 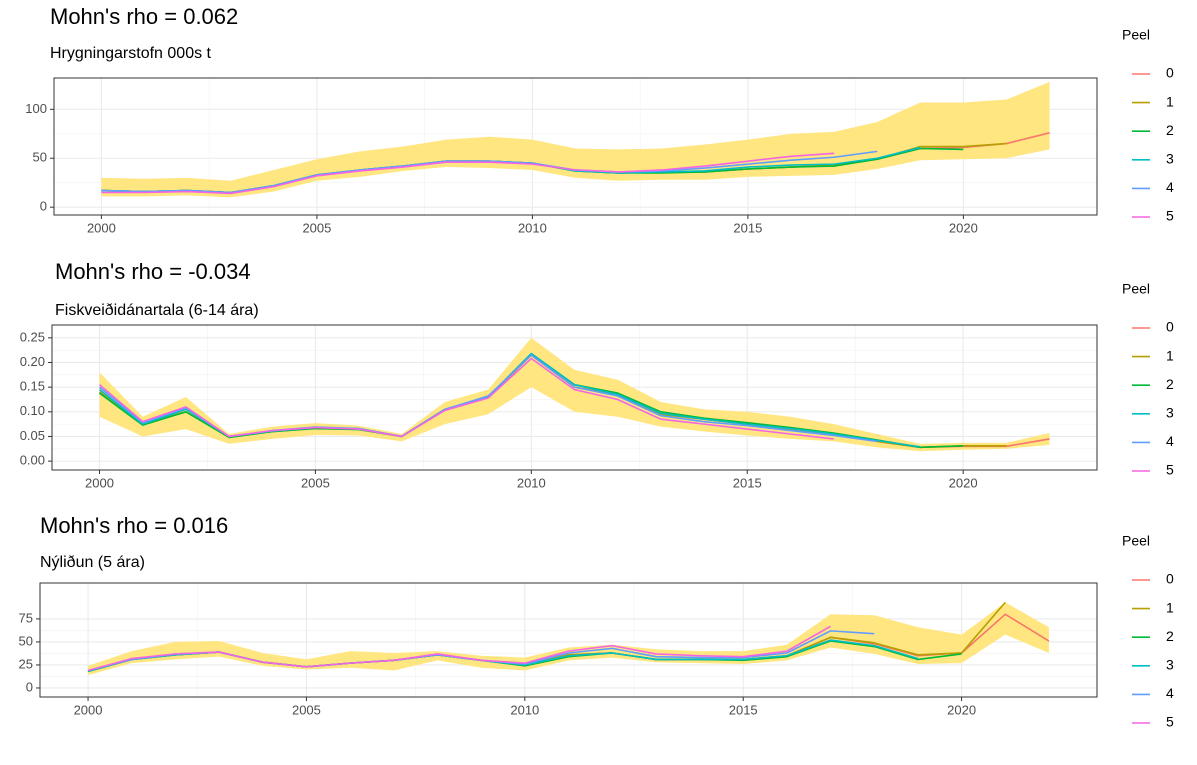 What do you see at coordinates (92, 562) in the screenshot?
I see `chart-subtitle: Nýliðun (5 ára)` at bounding box center [92, 562].